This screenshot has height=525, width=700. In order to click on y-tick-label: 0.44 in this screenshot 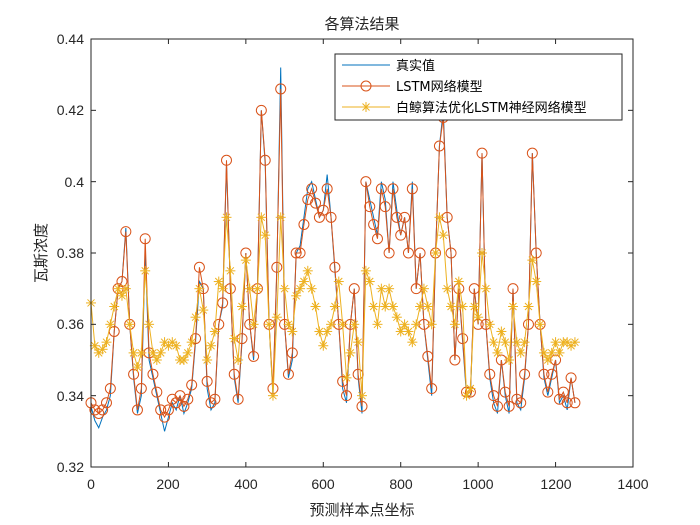, I will do `click(70, 39)`.